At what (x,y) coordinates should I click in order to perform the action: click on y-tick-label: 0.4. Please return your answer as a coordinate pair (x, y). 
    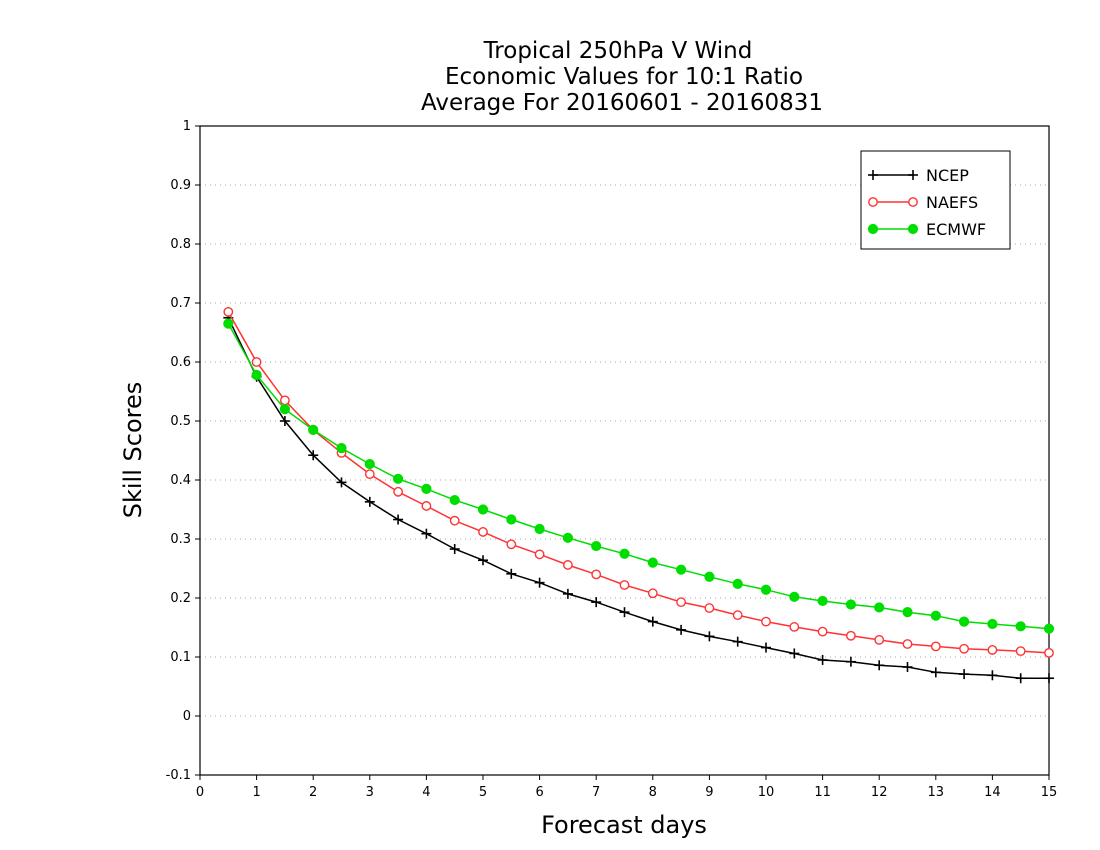
    Looking at the image, I should click on (180, 480).